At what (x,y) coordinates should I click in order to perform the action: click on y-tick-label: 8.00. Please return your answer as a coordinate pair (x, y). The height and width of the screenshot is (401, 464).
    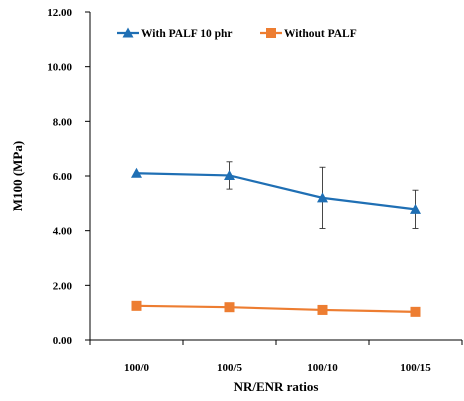
    Looking at the image, I should click on (63, 122).